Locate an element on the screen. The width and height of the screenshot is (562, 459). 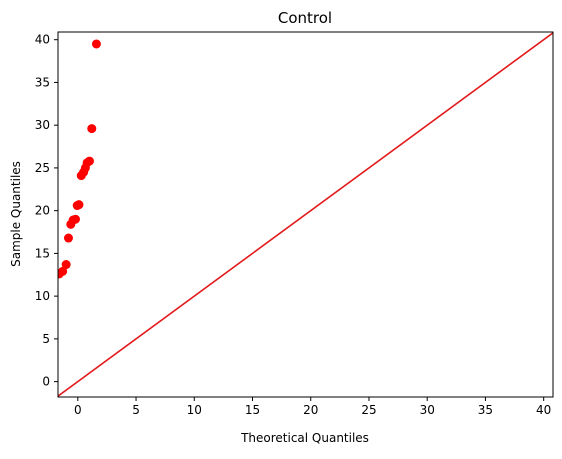
y-axis-label: Sample Quantiles is located at coordinates (16, 214).